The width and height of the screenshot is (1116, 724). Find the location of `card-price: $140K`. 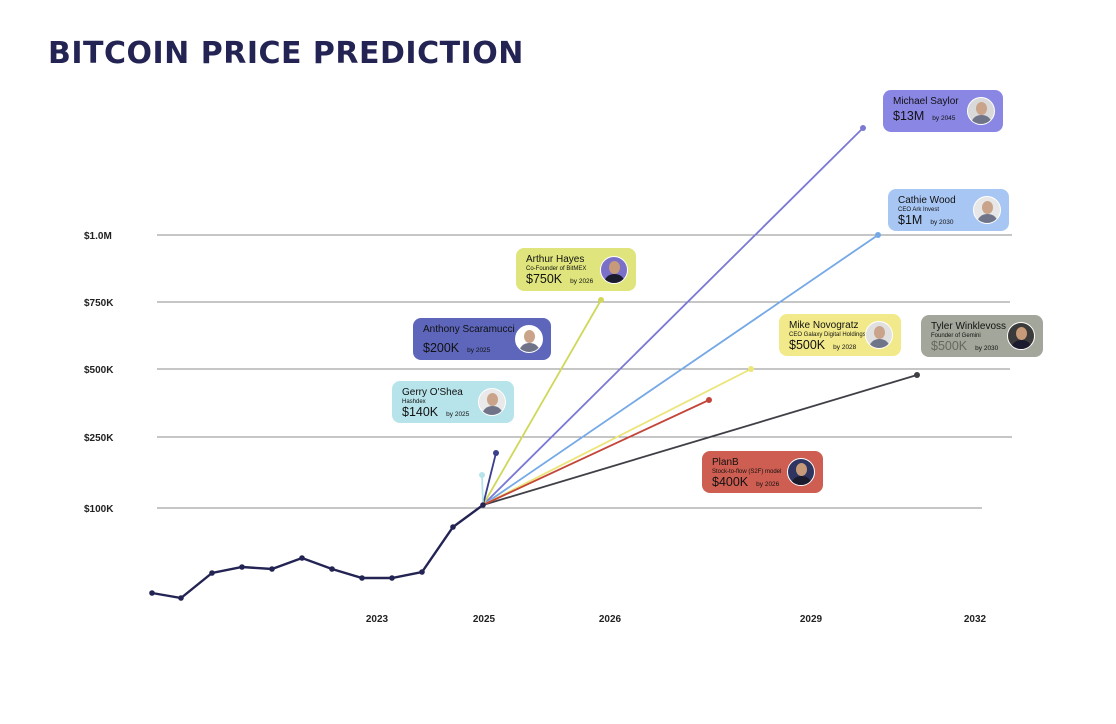

card-price: $140K is located at coordinates (420, 412).